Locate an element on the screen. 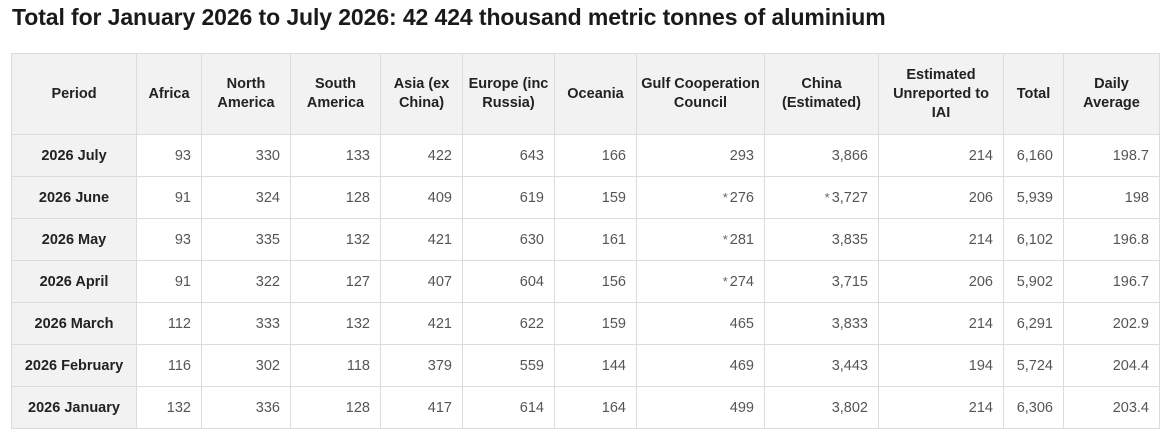  table-cell: 159 is located at coordinates (595, 197).